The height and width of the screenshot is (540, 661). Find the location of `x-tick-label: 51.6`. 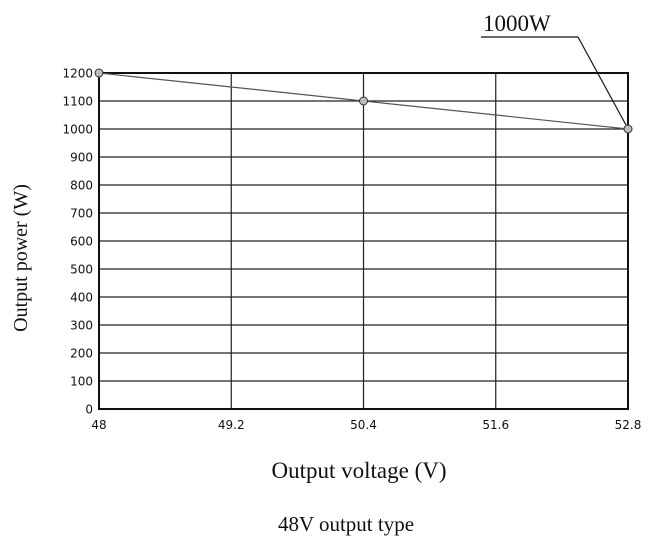

x-tick-label: 51.6 is located at coordinates (495, 425).